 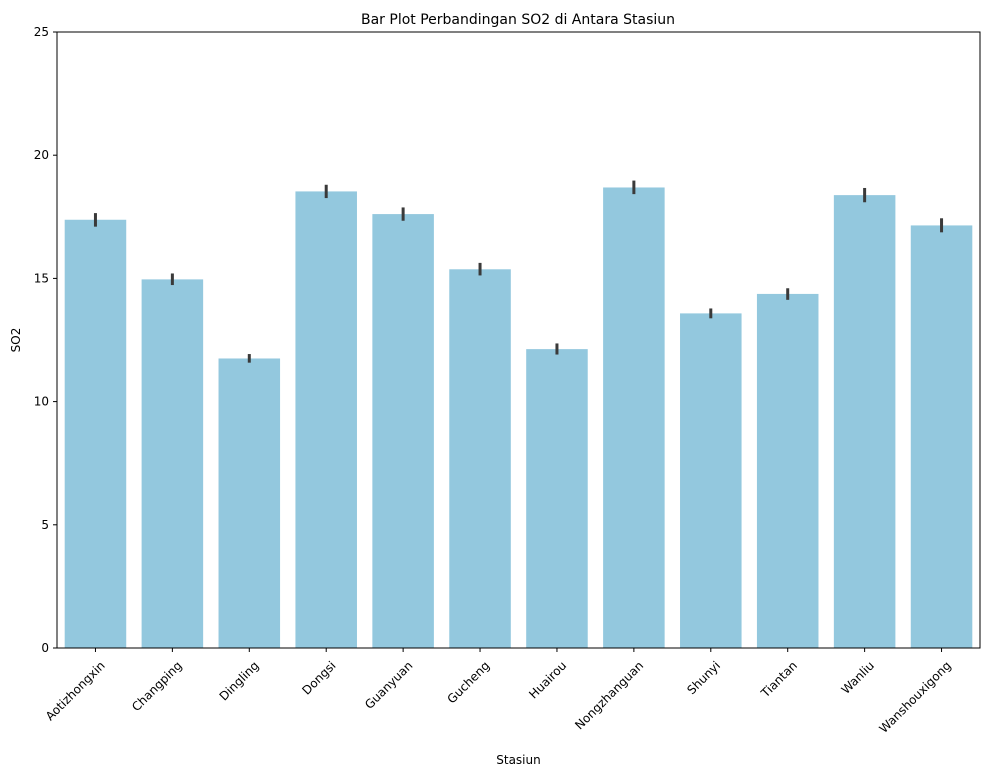 I want to click on x-tick-label: Tiantan, so click(x=779, y=679).